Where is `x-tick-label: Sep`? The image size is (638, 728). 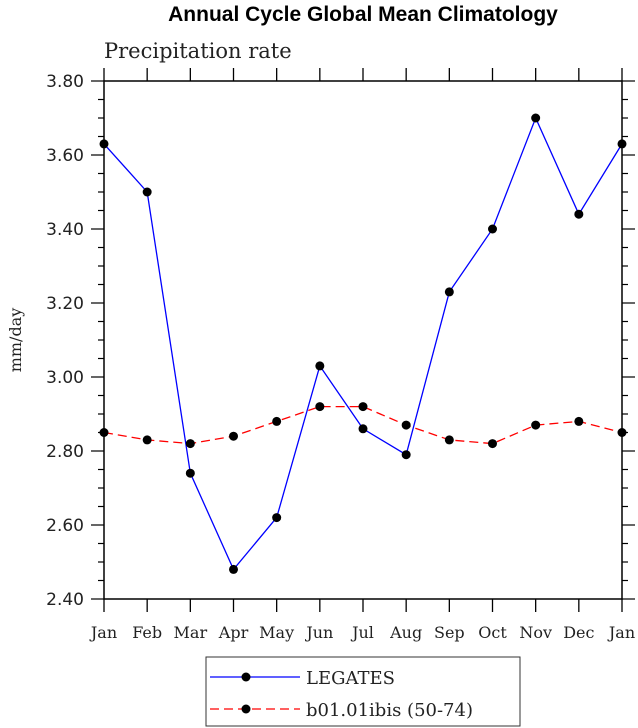 x-tick-label: Sep is located at coordinates (449, 632).